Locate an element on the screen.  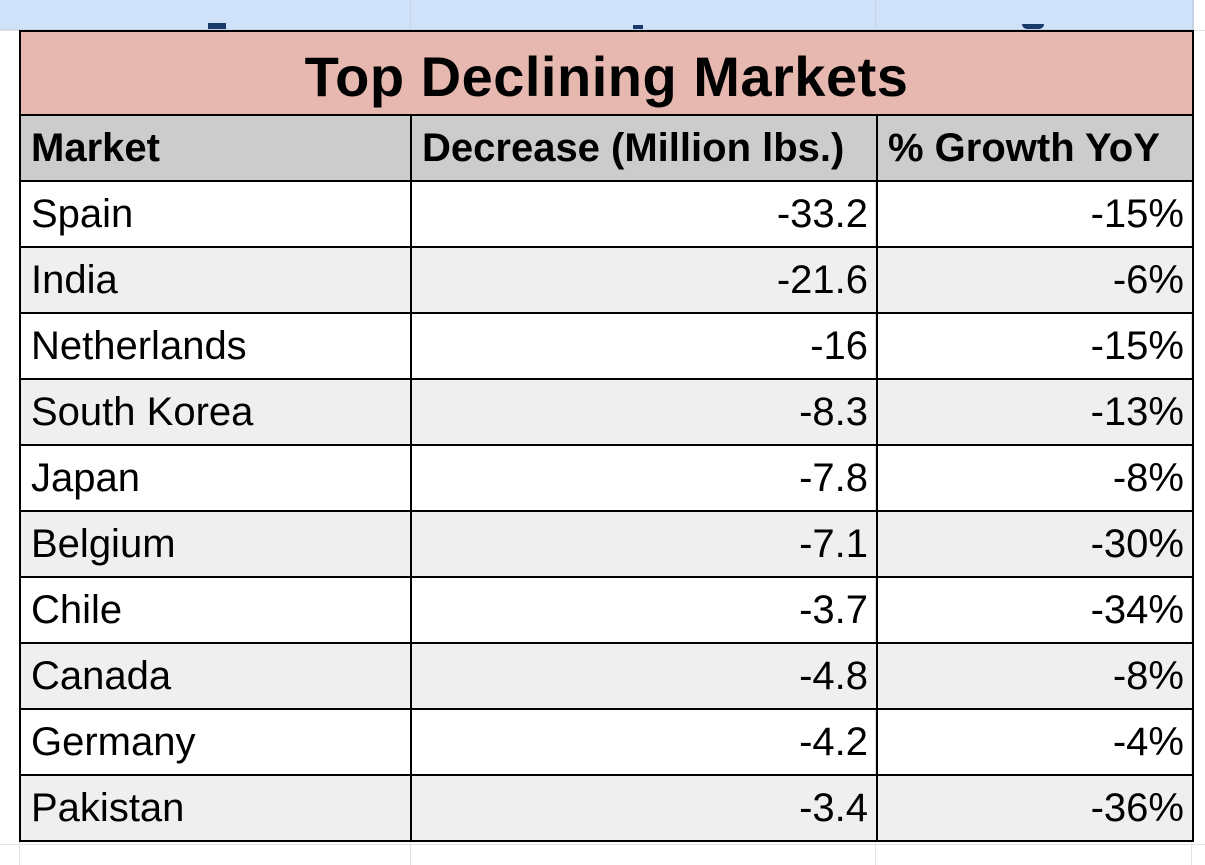
table-row: Germany -4.2 -4% is located at coordinates (606, 742).